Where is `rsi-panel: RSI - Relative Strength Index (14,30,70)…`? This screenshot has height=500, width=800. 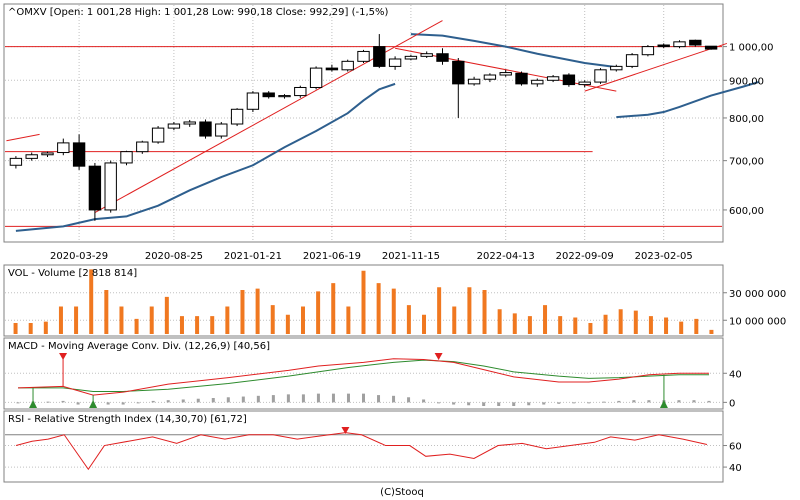
rsi-panel: RSI - Relative Strength Index (14,30,70)… is located at coordinates (372, 446).